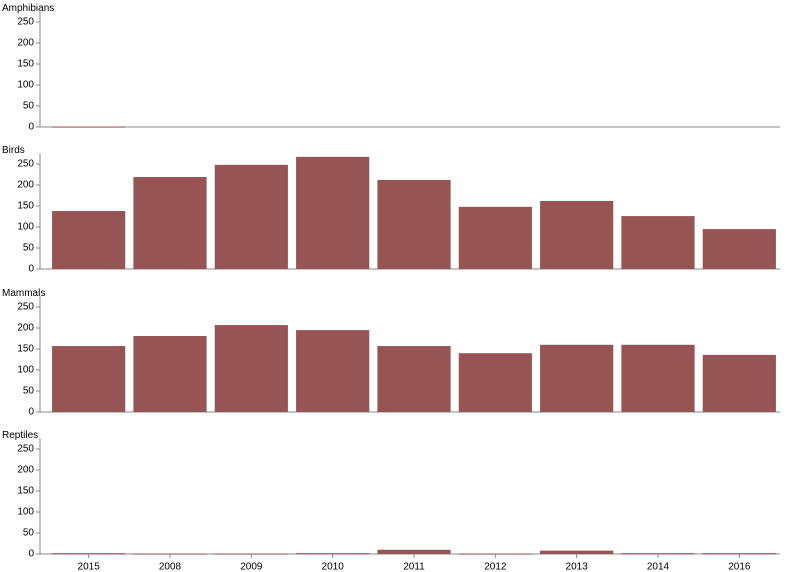 The height and width of the screenshot is (572, 787). Describe the element at coordinates (13, 150) in the screenshot. I see `panel-title: Birds` at that location.